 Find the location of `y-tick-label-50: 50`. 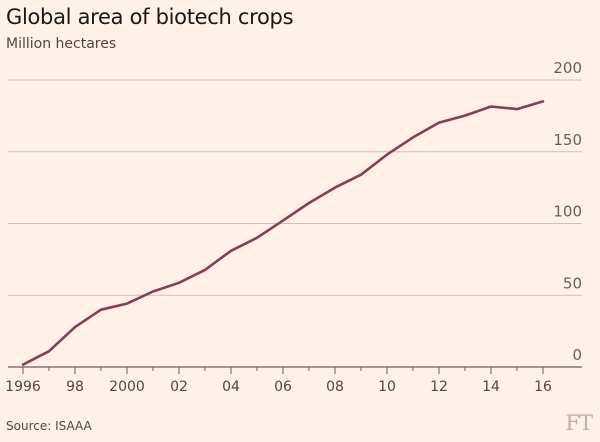

y-tick-label-50: 50 is located at coordinates (572, 283).